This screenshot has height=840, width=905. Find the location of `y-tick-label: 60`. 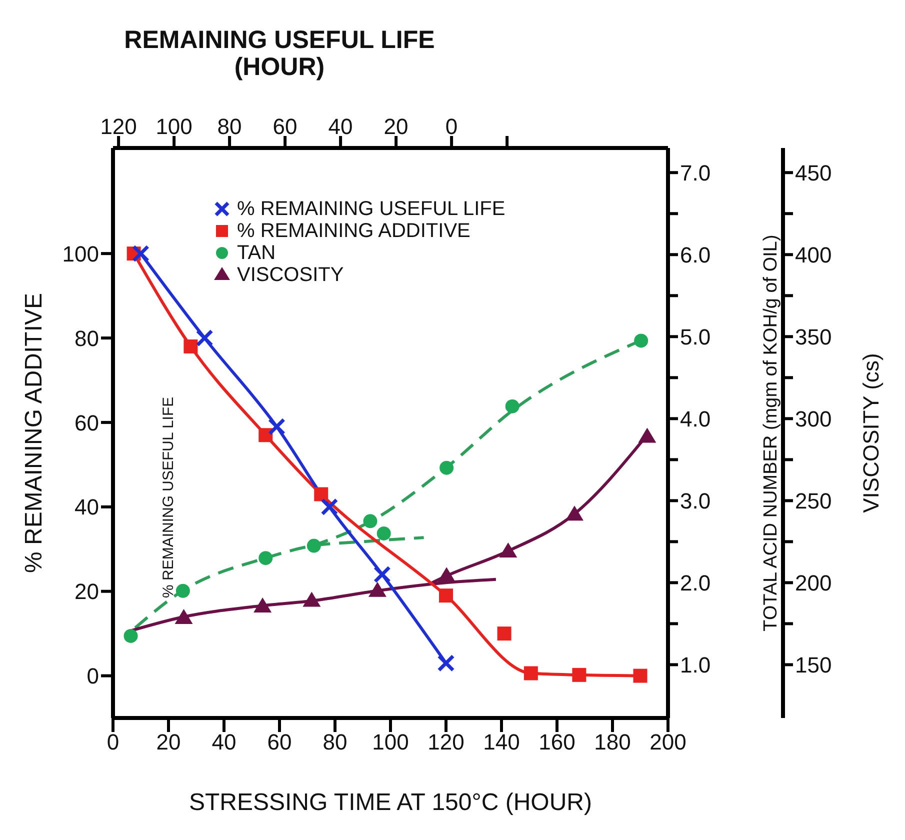

y-tick-label: 60 is located at coordinates (86, 423).